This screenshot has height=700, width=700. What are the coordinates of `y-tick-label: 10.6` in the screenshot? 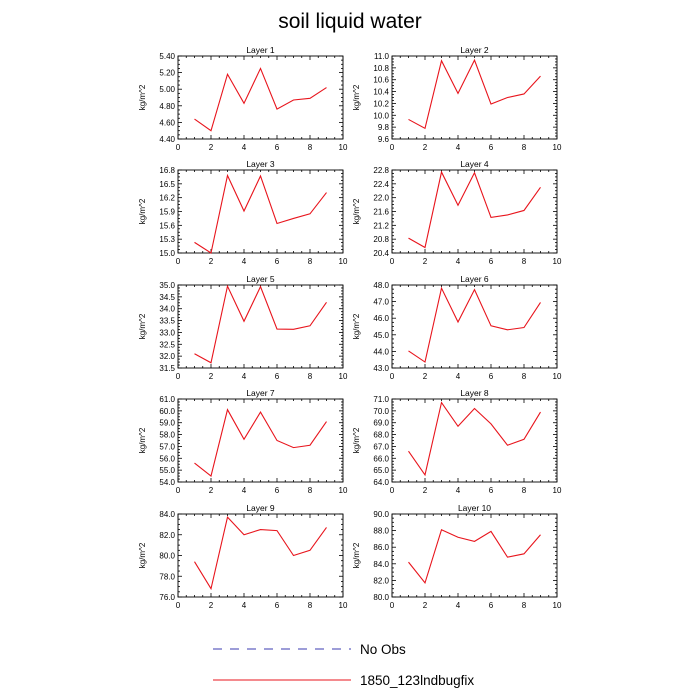 It's located at (381, 80).